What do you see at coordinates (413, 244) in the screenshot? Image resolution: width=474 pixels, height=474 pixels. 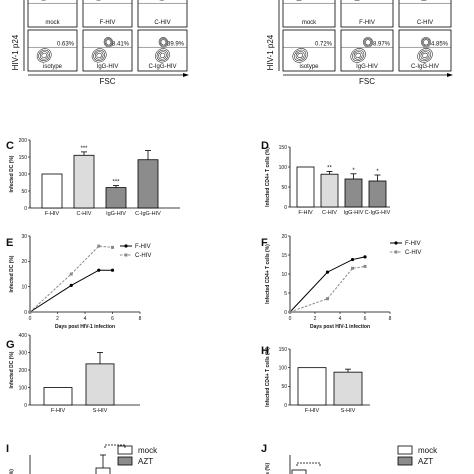 I see `legend-label: F-HIV` at bounding box center [413, 244].